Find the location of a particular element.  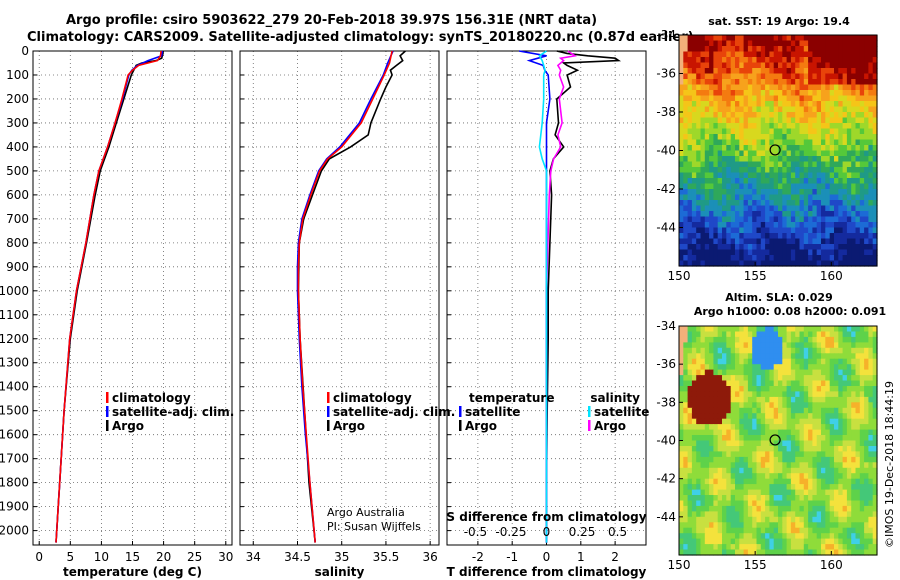

series-line-salinity-satellite is located at coordinates (543, 296).